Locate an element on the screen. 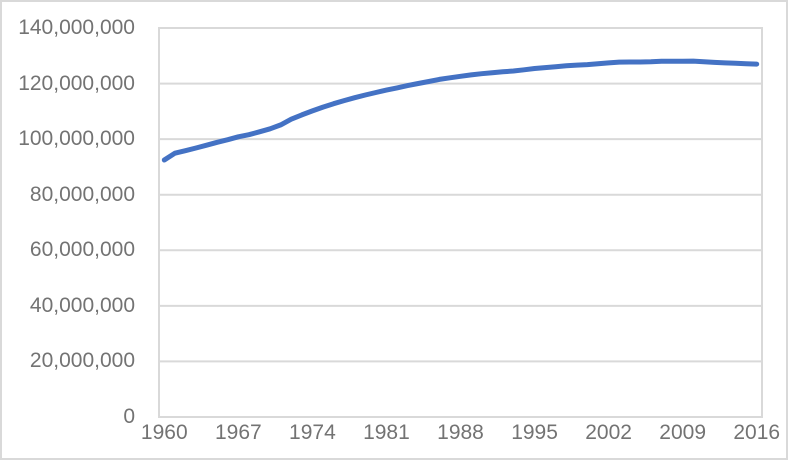 The image size is (788, 460). y-axis-tick-label: 140,000,000 is located at coordinates (76, 27).